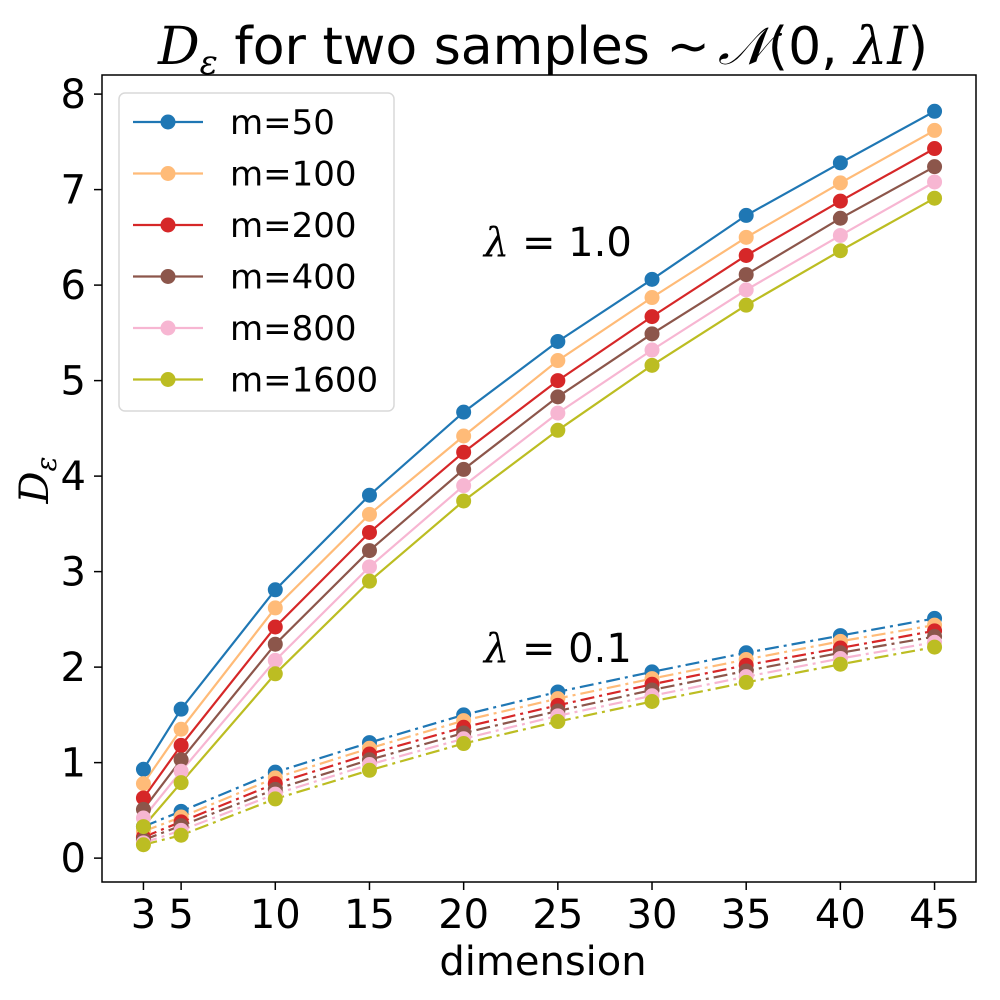 The image size is (1000, 1000). What do you see at coordinates (73, 191) in the screenshot?
I see `y-tick-label: 7` at bounding box center [73, 191].